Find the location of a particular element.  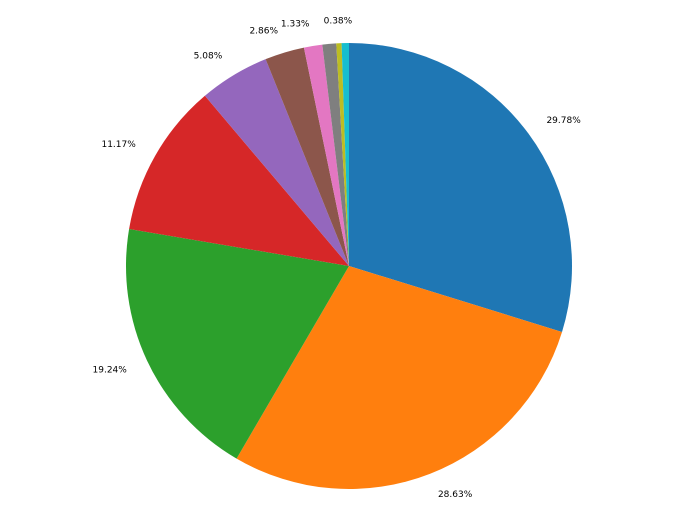

slice-label: 1.33% is located at coordinates (295, 24).